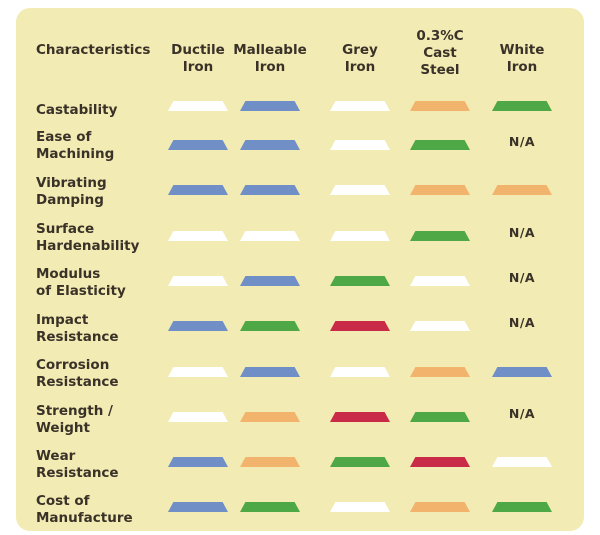 The width and height of the screenshot is (600, 535). I want to click on row-label: Wear Resistance, so click(77, 464).